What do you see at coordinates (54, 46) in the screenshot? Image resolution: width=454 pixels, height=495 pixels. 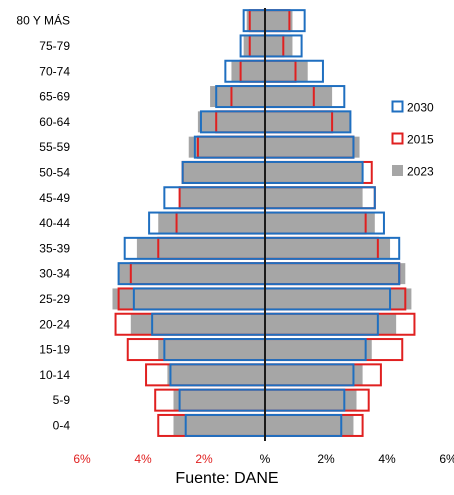 I see `age-label-75-79: 75-79` at bounding box center [54, 46].